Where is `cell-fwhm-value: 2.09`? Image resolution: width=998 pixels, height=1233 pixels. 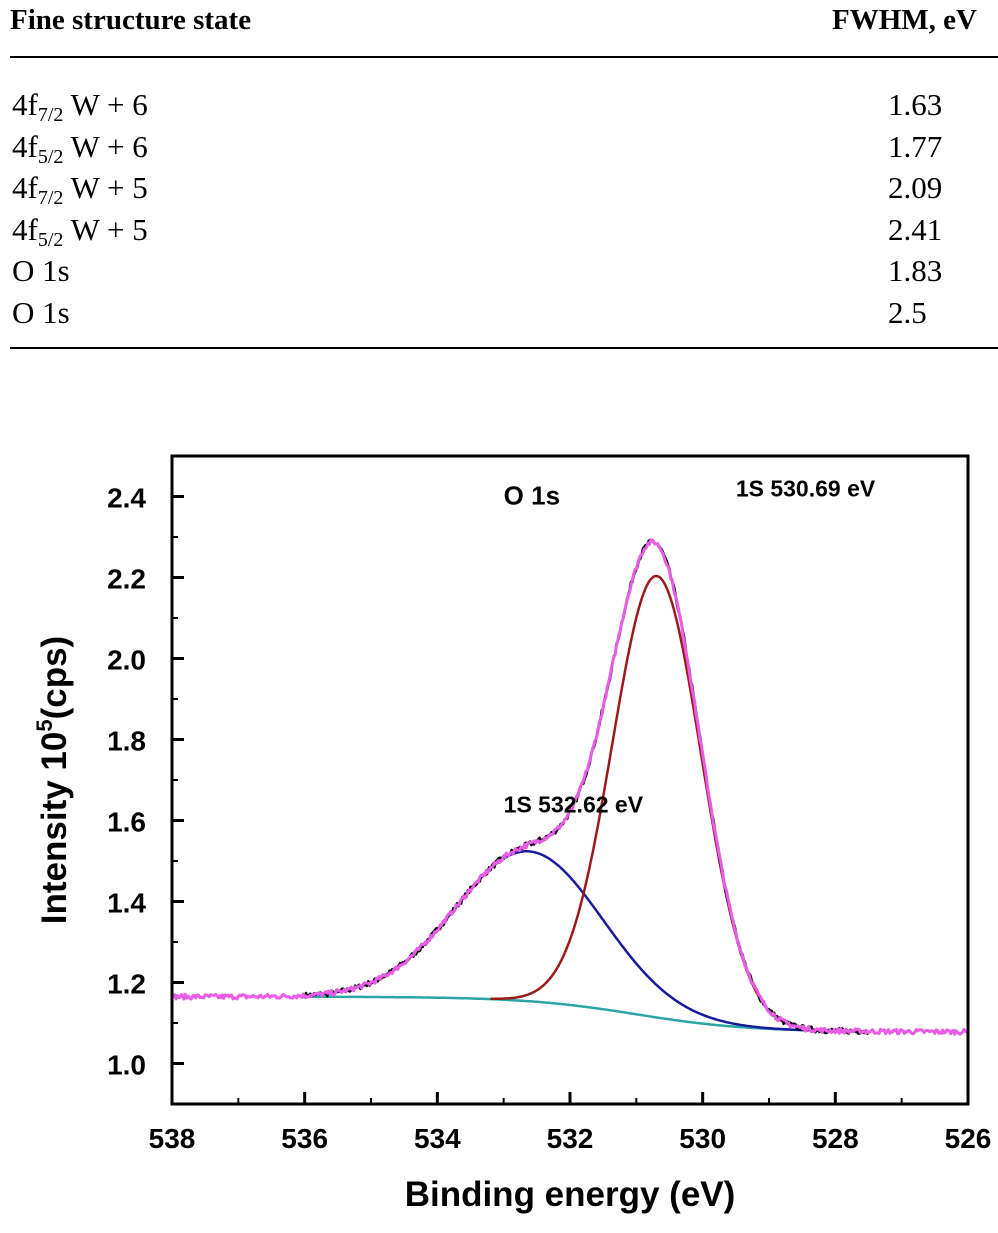
cell-fwhm-value: 2.09 is located at coordinates (915, 187).